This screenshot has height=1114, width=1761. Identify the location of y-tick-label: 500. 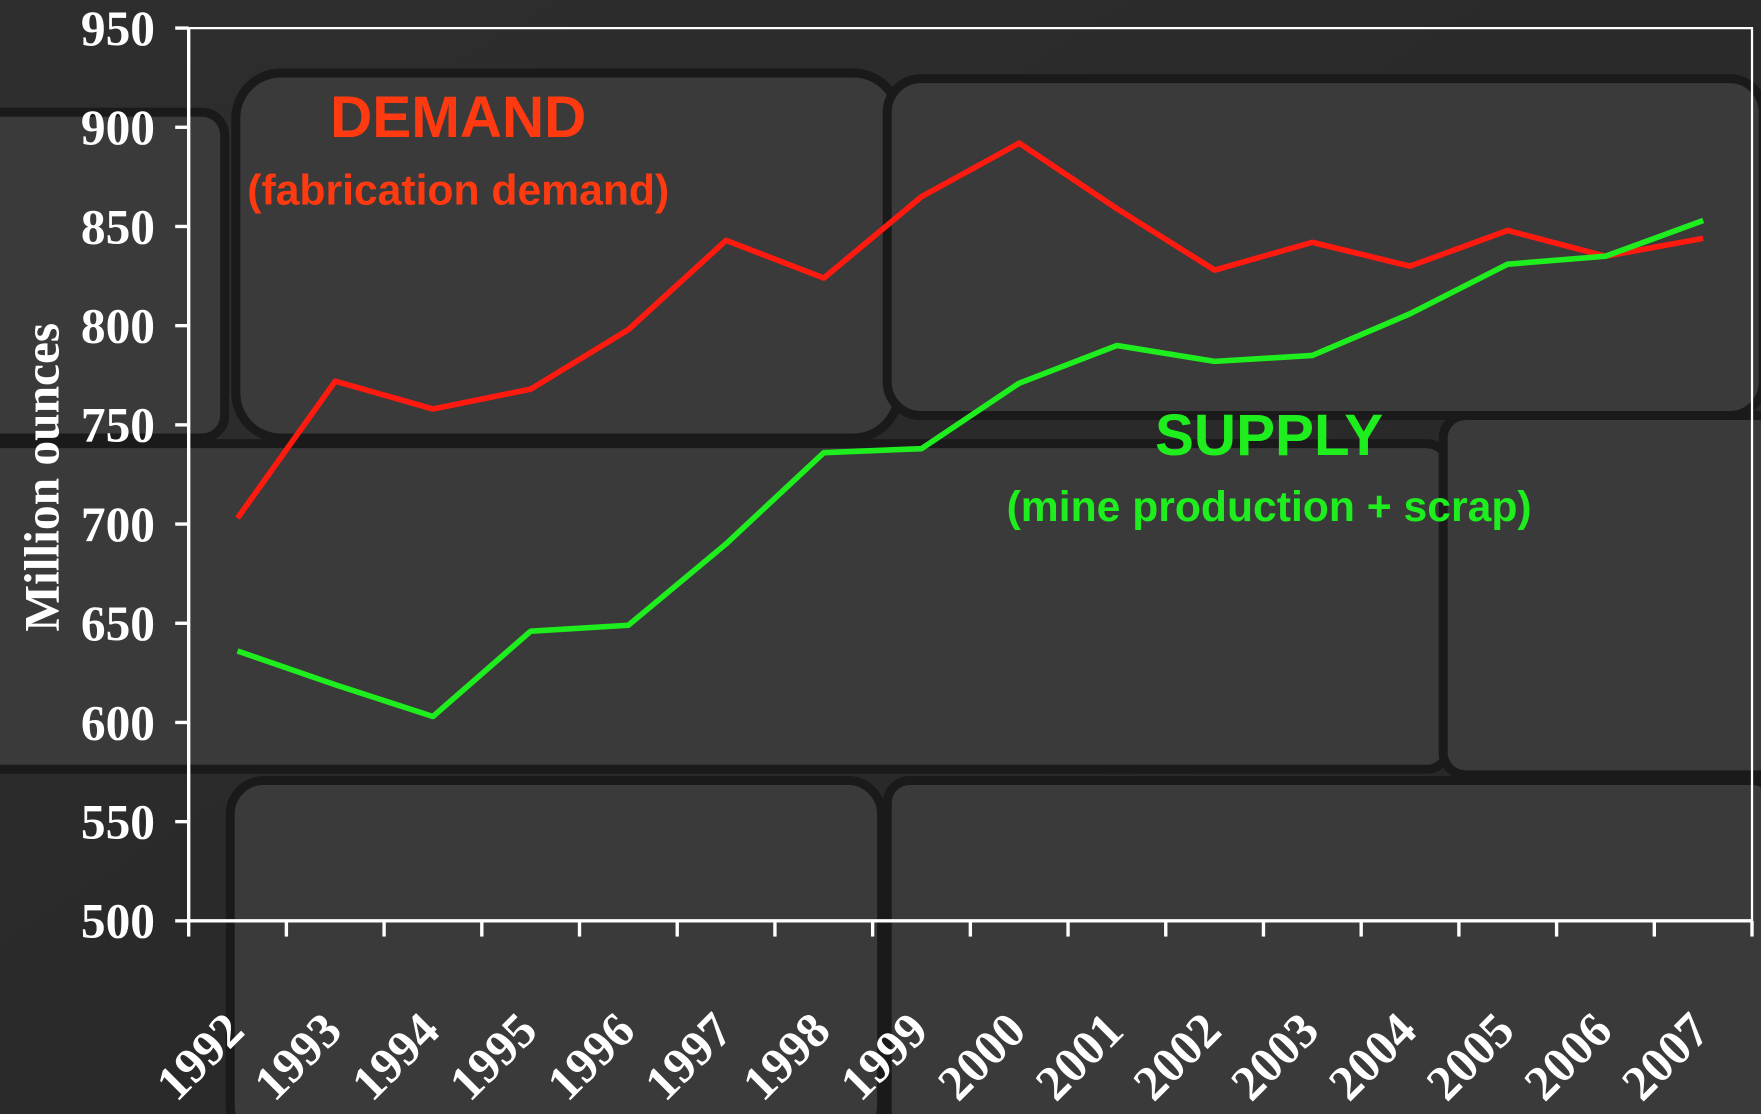
(118, 921).